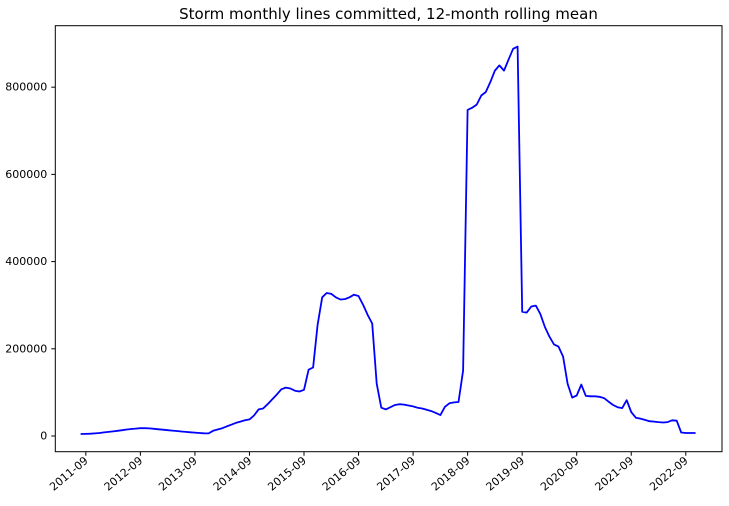 The image size is (729, 506). Describe the element at coordinates (506, 474) in the screenshot. I see `x-tick-label: 2019-09` at that location.